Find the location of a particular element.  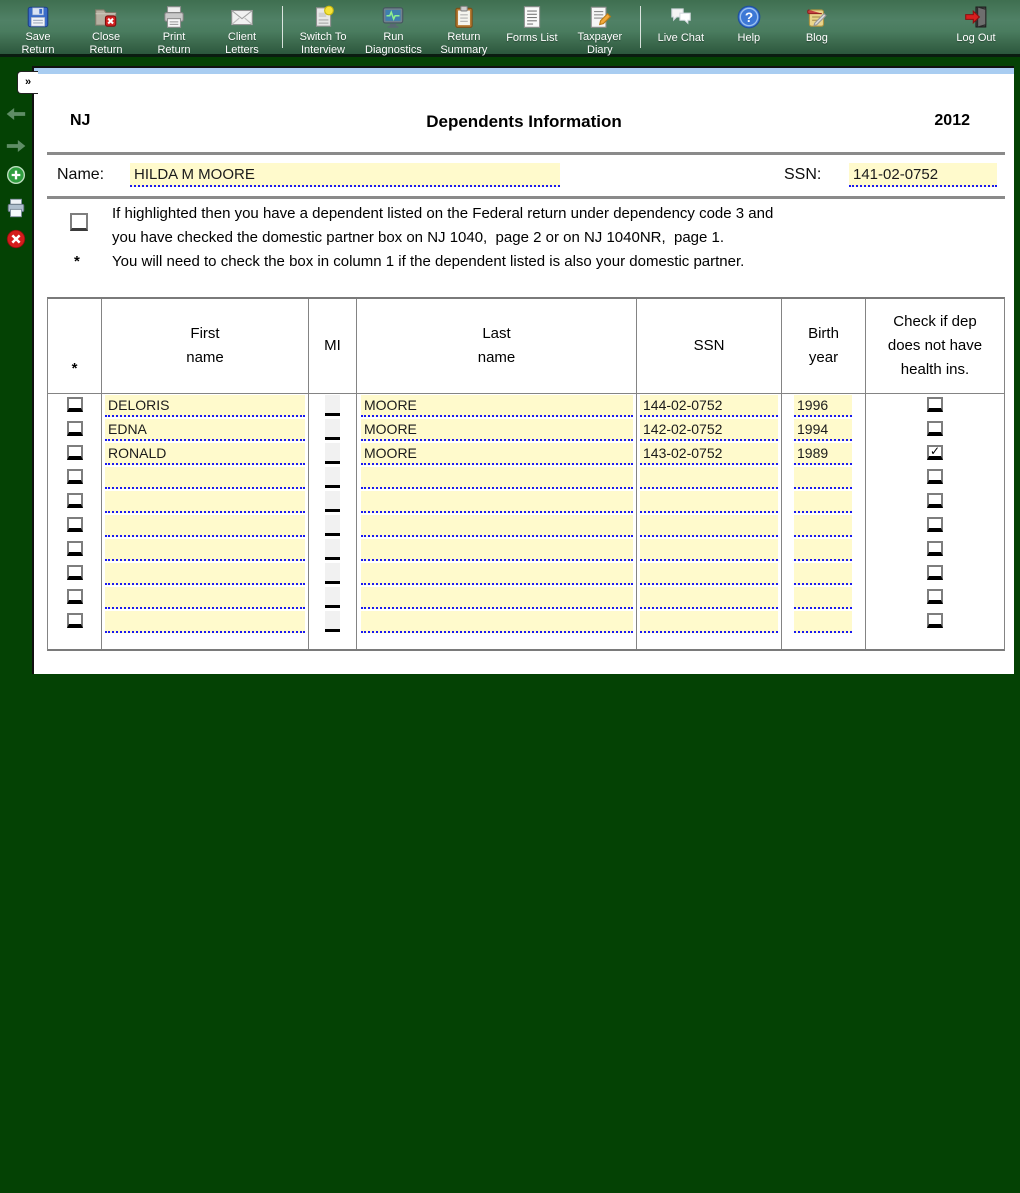

birth-year-field: 1989 is located at coordinates (823, 454).